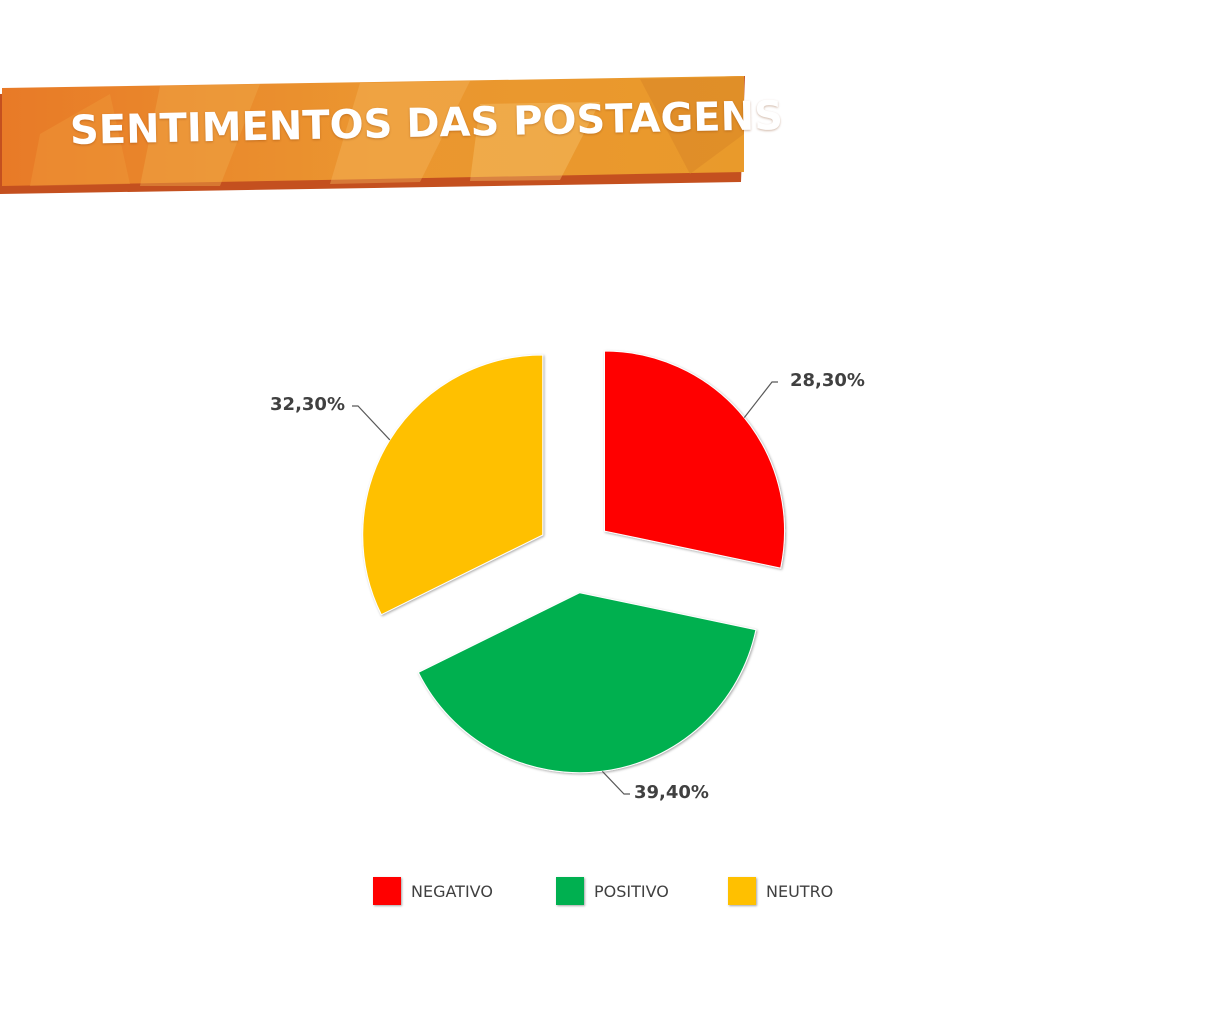  What do you see at coordinates (453, 485) in the screenshot?
I see `pie-slice-neutro` at bounding box center [453, 485].